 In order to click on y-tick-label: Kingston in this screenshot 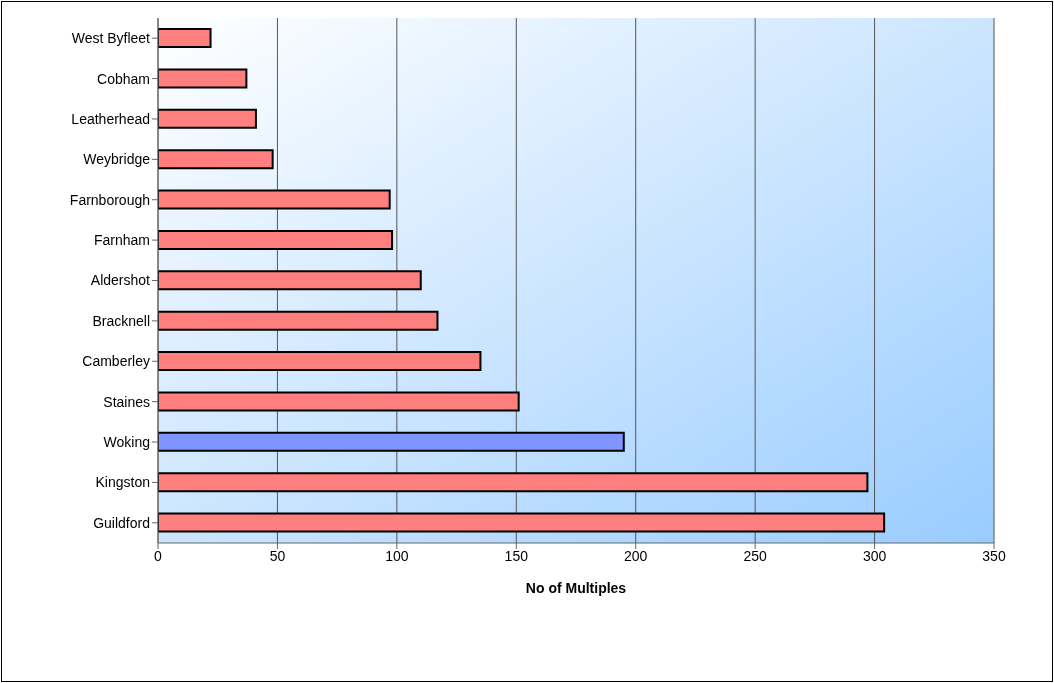, I will do `click(122, 482)`.